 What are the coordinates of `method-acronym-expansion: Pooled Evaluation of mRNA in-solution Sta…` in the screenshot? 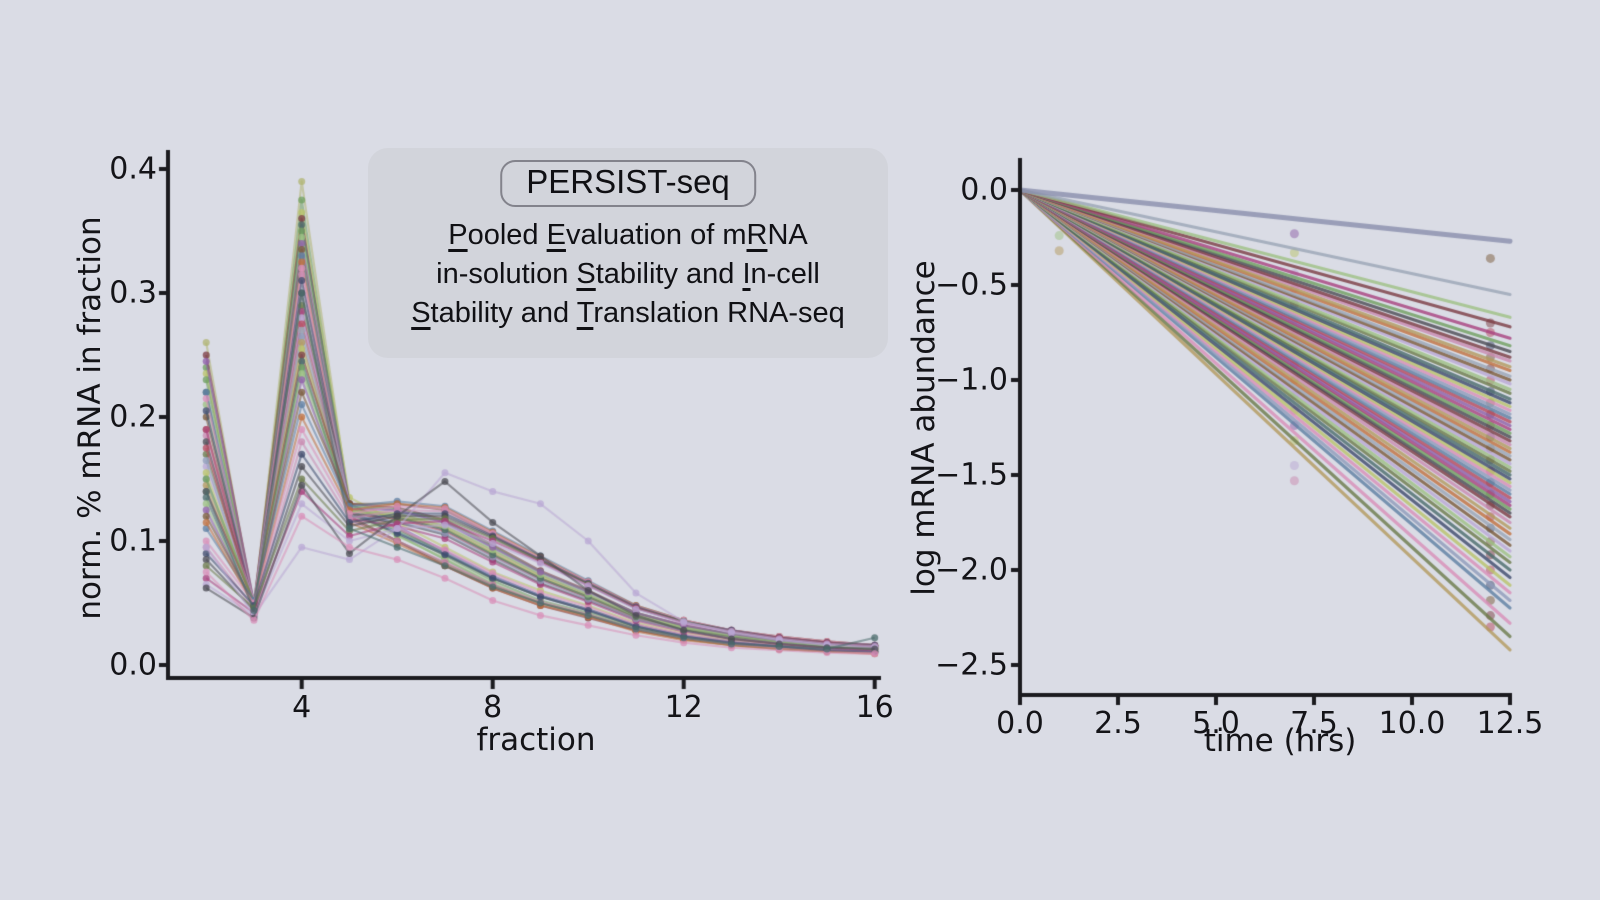 It's located at (628, 274).